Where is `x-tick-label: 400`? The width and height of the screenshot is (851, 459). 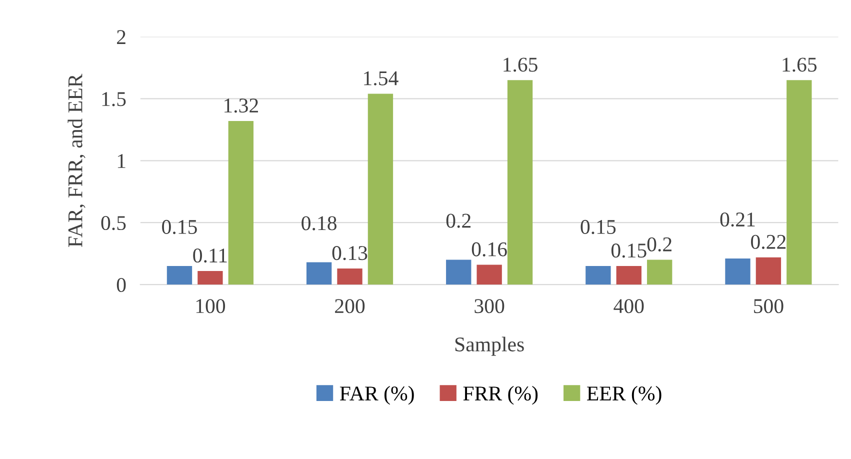
x-tick-label: 400 is located at coordinates (629, 306).